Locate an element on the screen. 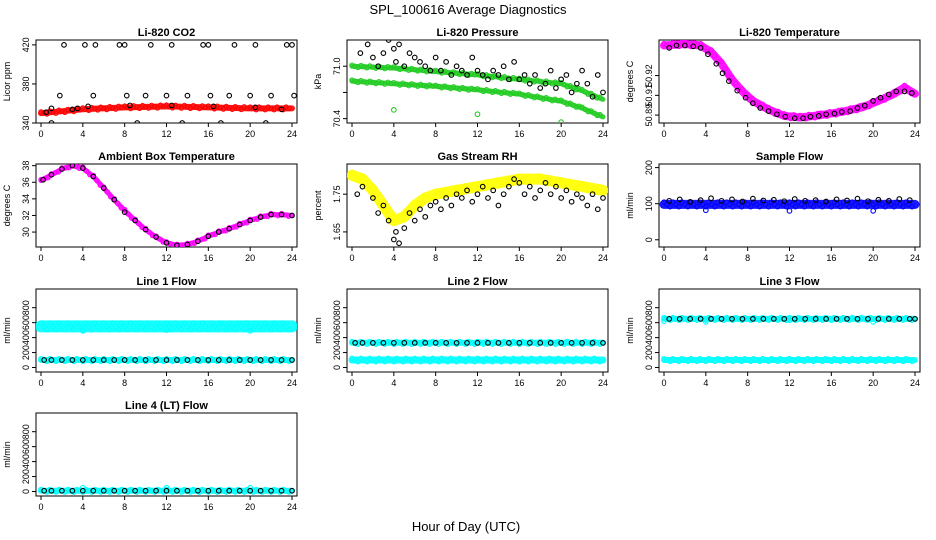  x-tick-label: 16 is located at coordinates (208, 507).